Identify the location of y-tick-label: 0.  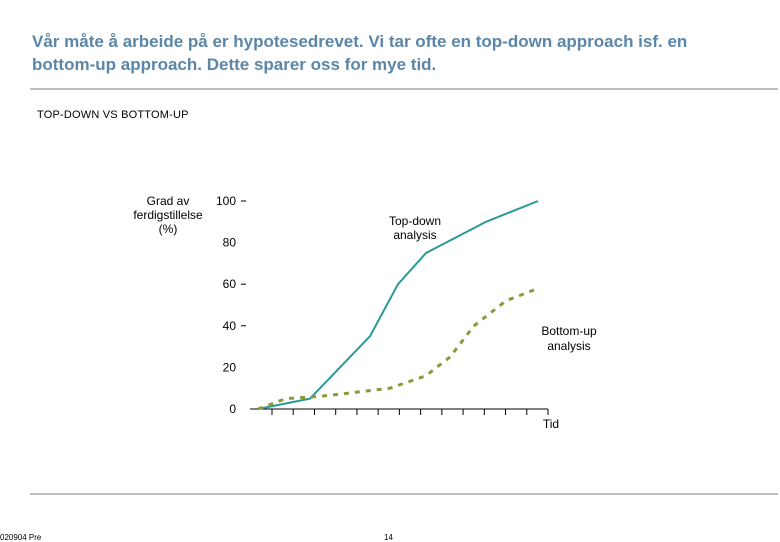
(232, 409).